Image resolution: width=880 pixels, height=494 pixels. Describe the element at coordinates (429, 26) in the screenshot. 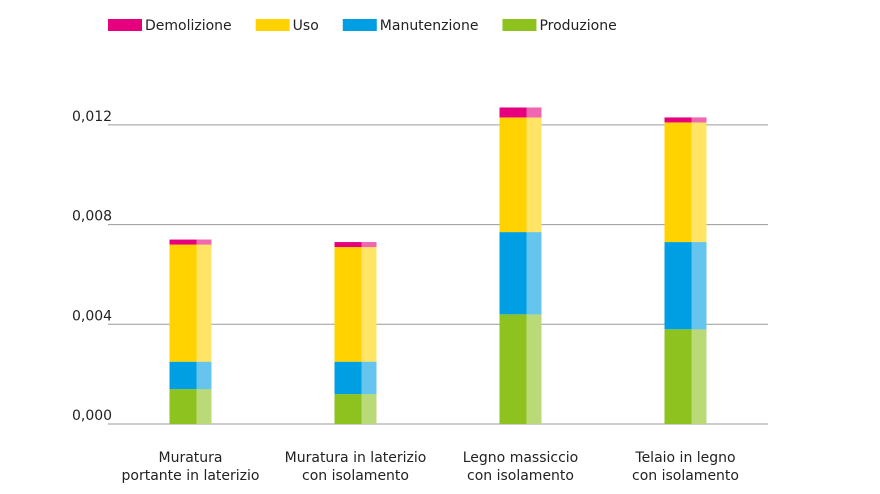

I see `legend-label: Manutenzione` at that location.